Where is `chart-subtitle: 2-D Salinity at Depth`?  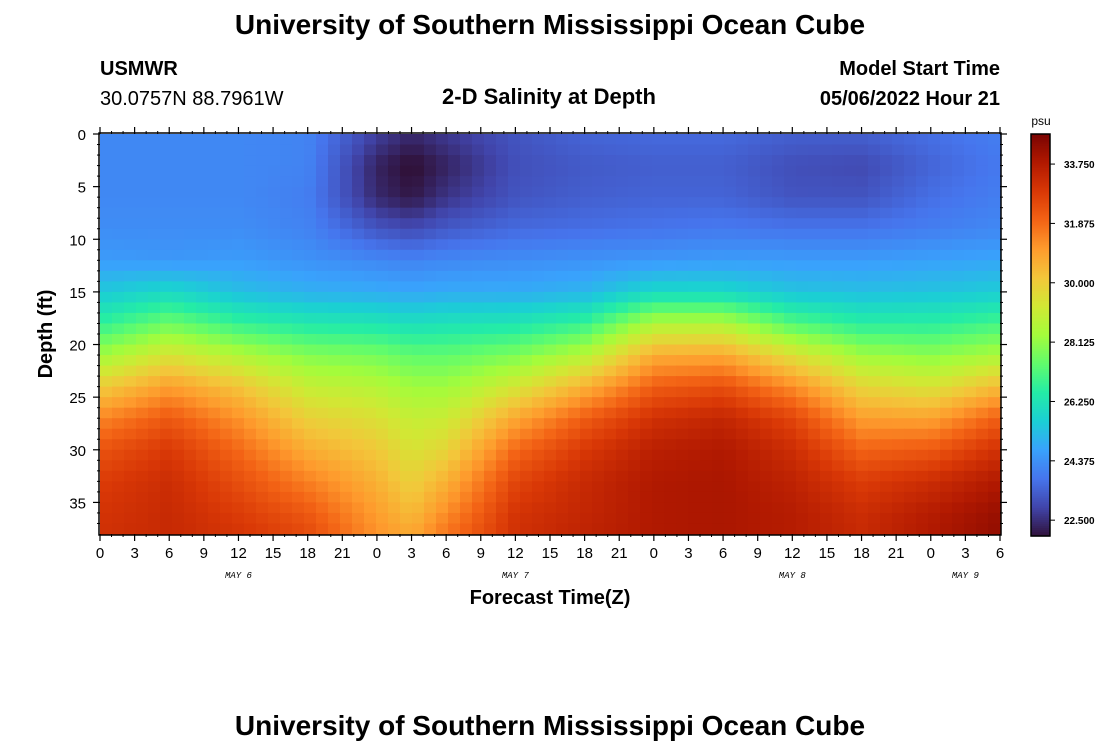 chart-subtitle: 2-D Salinity at Depth is located at coordinates (549, 96).